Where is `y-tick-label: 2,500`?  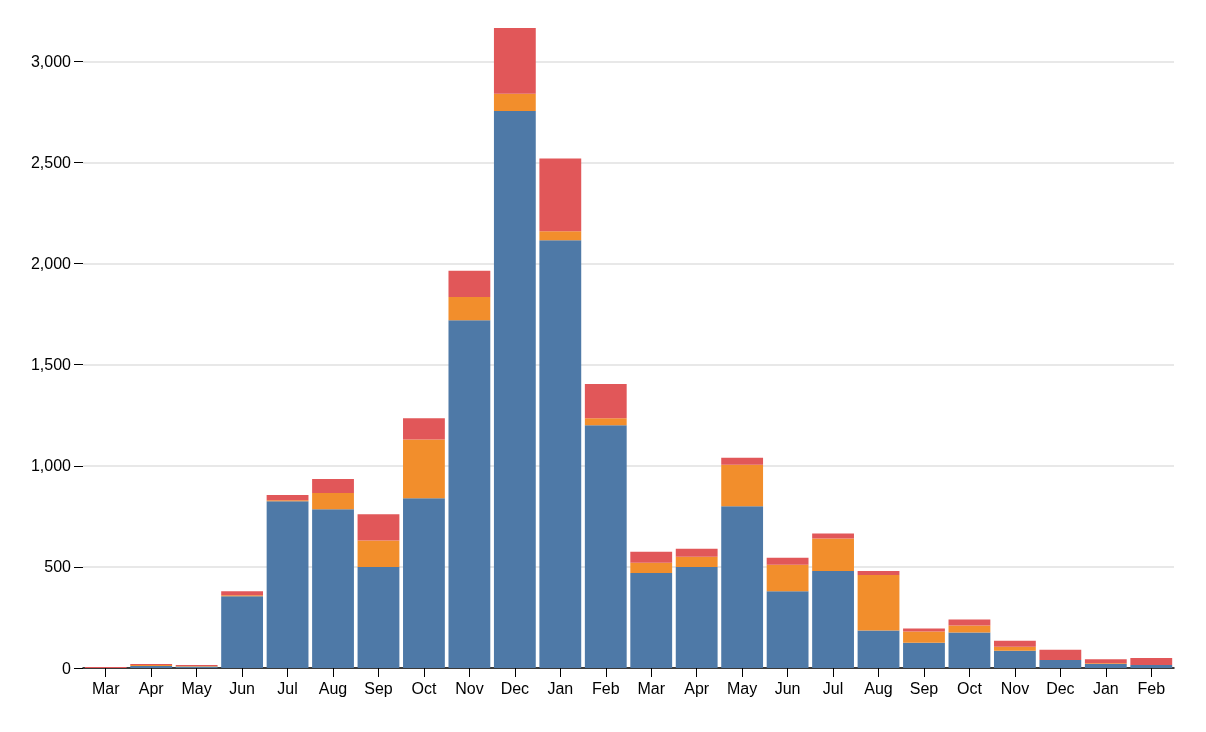
y-tick-label: 2,500 is located at coordinates (51, 162).